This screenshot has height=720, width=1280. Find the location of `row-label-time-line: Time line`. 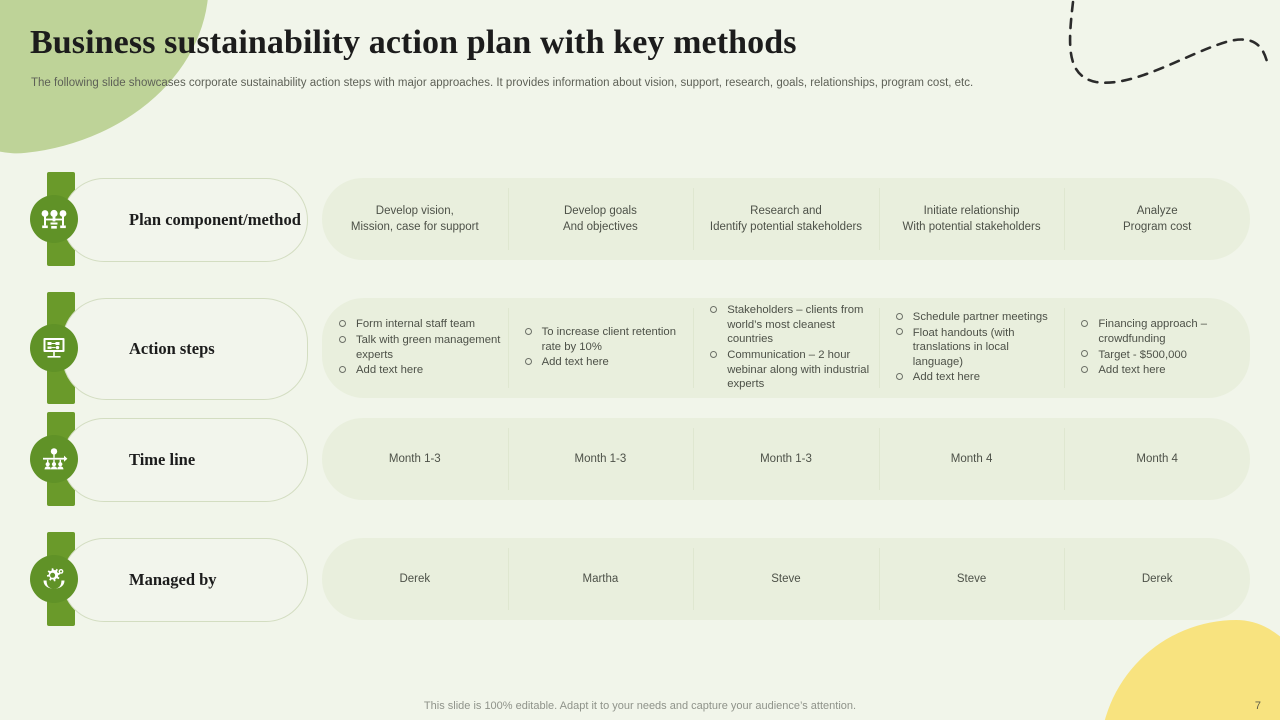

row-label-time-line: Time line is located at coordinates (169, 459).